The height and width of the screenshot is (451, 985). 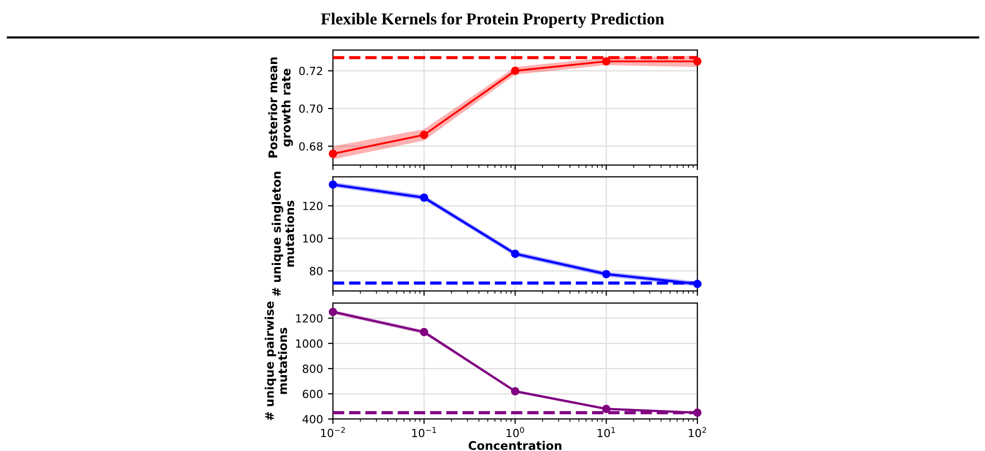 I want to click on x-tick-label: 10$^{0}$, so click(x=515, y=432).